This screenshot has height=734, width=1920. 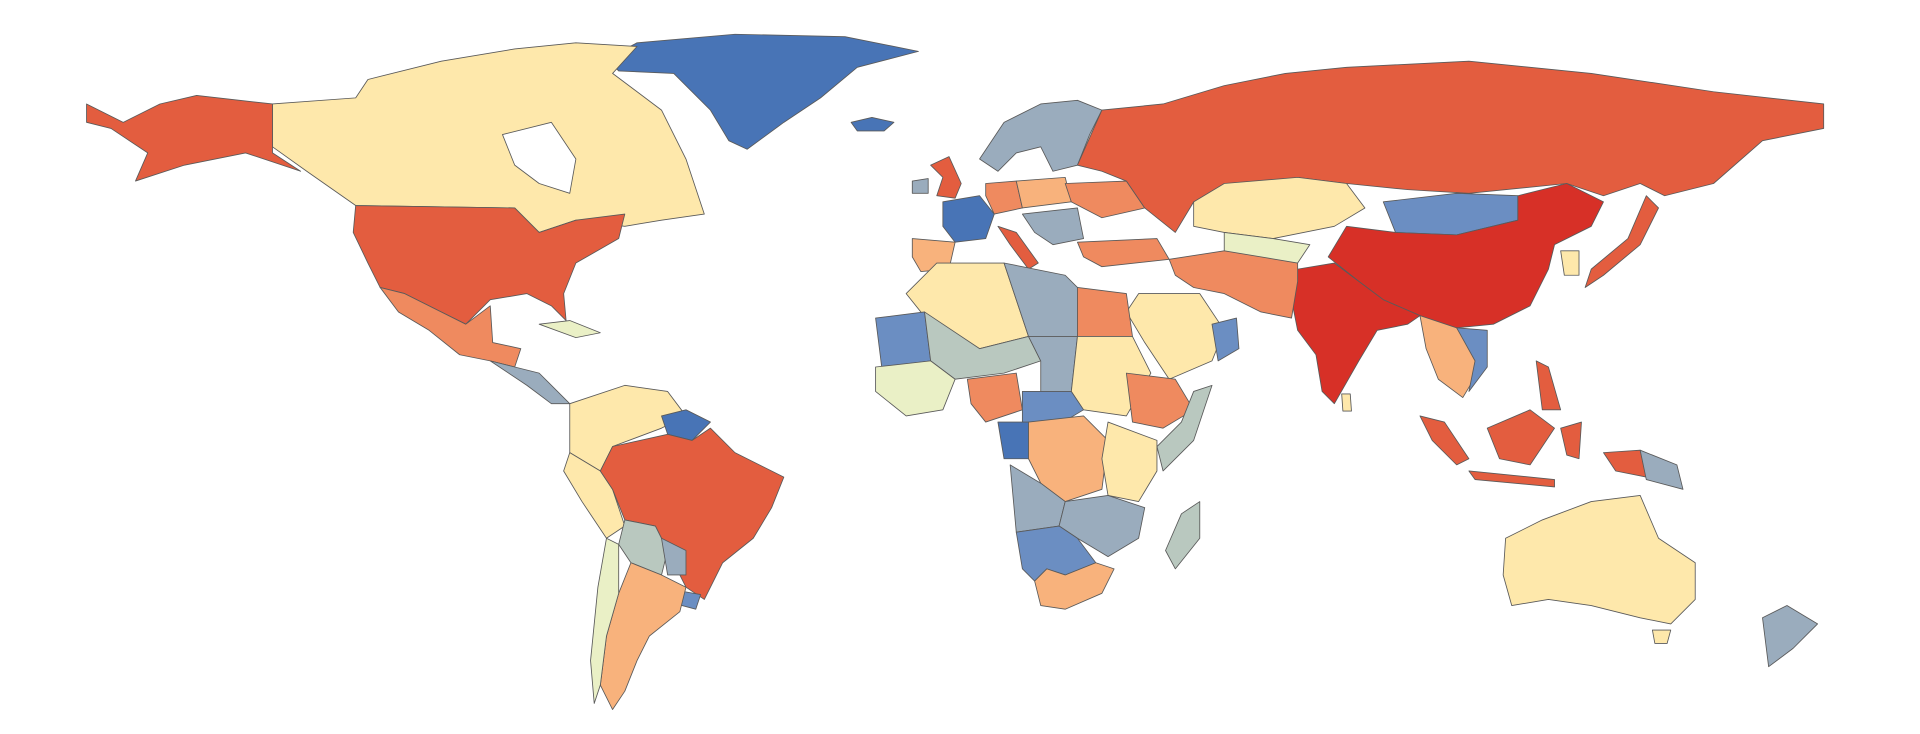 I want to click on oman, so click(x=1225, y=339).